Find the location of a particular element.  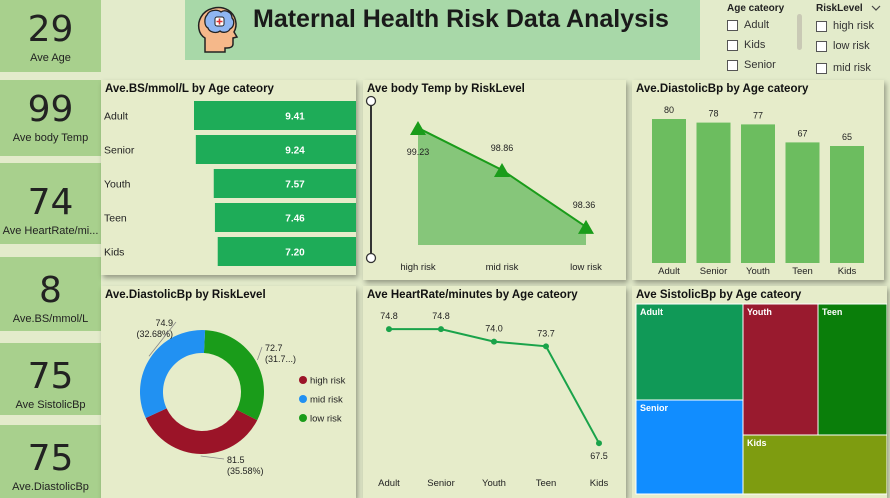

chart-svg: 80 Adult 78 Senior 77 Youth 67 Teen 65 Kids is located at coordinates (758, 191).